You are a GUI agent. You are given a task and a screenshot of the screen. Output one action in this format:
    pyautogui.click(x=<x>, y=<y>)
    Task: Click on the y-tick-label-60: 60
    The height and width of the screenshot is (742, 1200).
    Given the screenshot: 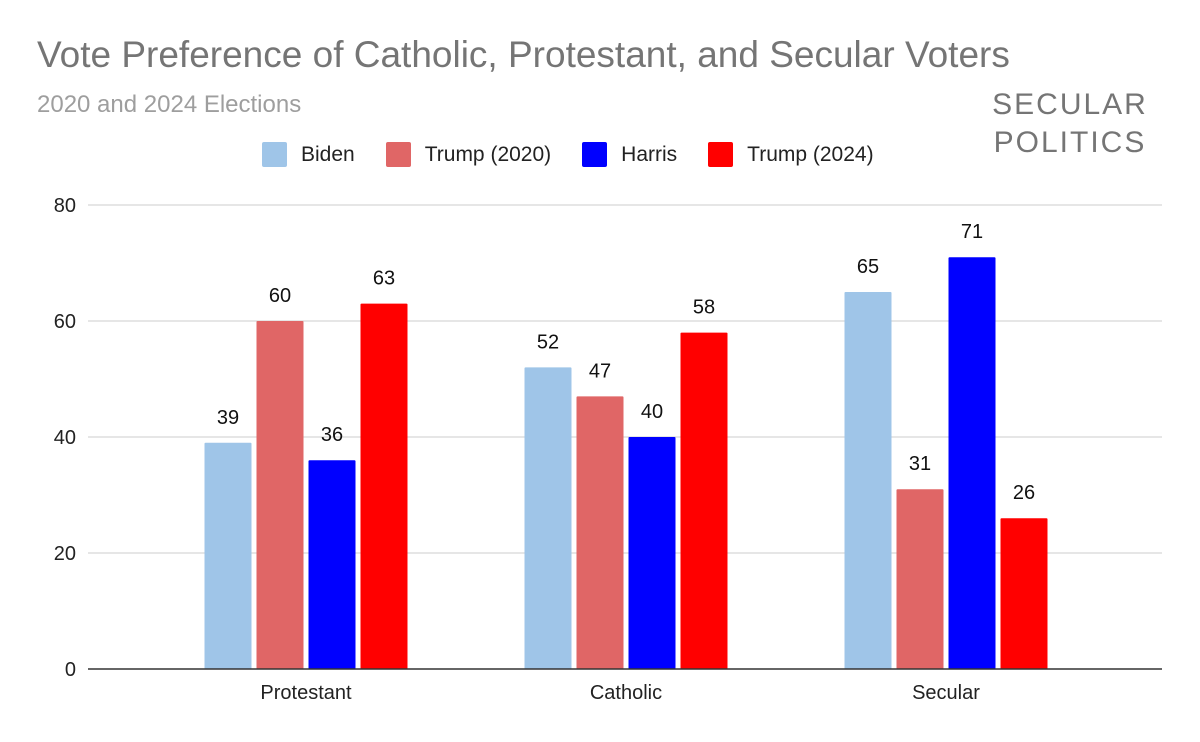 What is the action you would take?
    pyautogui.click(x=65, y=322)
    